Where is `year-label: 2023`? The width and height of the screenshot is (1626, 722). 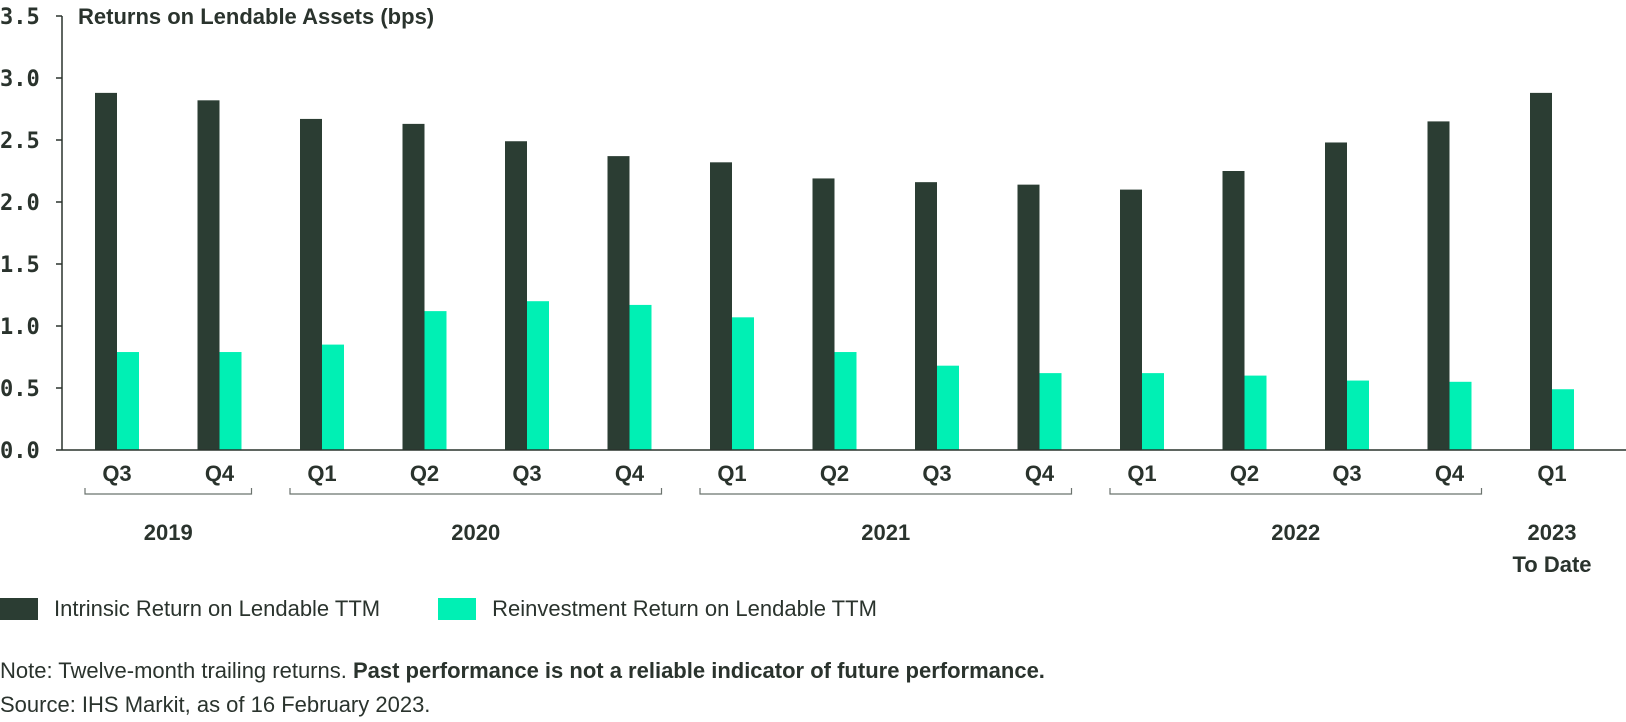
year-label: 2023 is located at coordinates (1552, 532).